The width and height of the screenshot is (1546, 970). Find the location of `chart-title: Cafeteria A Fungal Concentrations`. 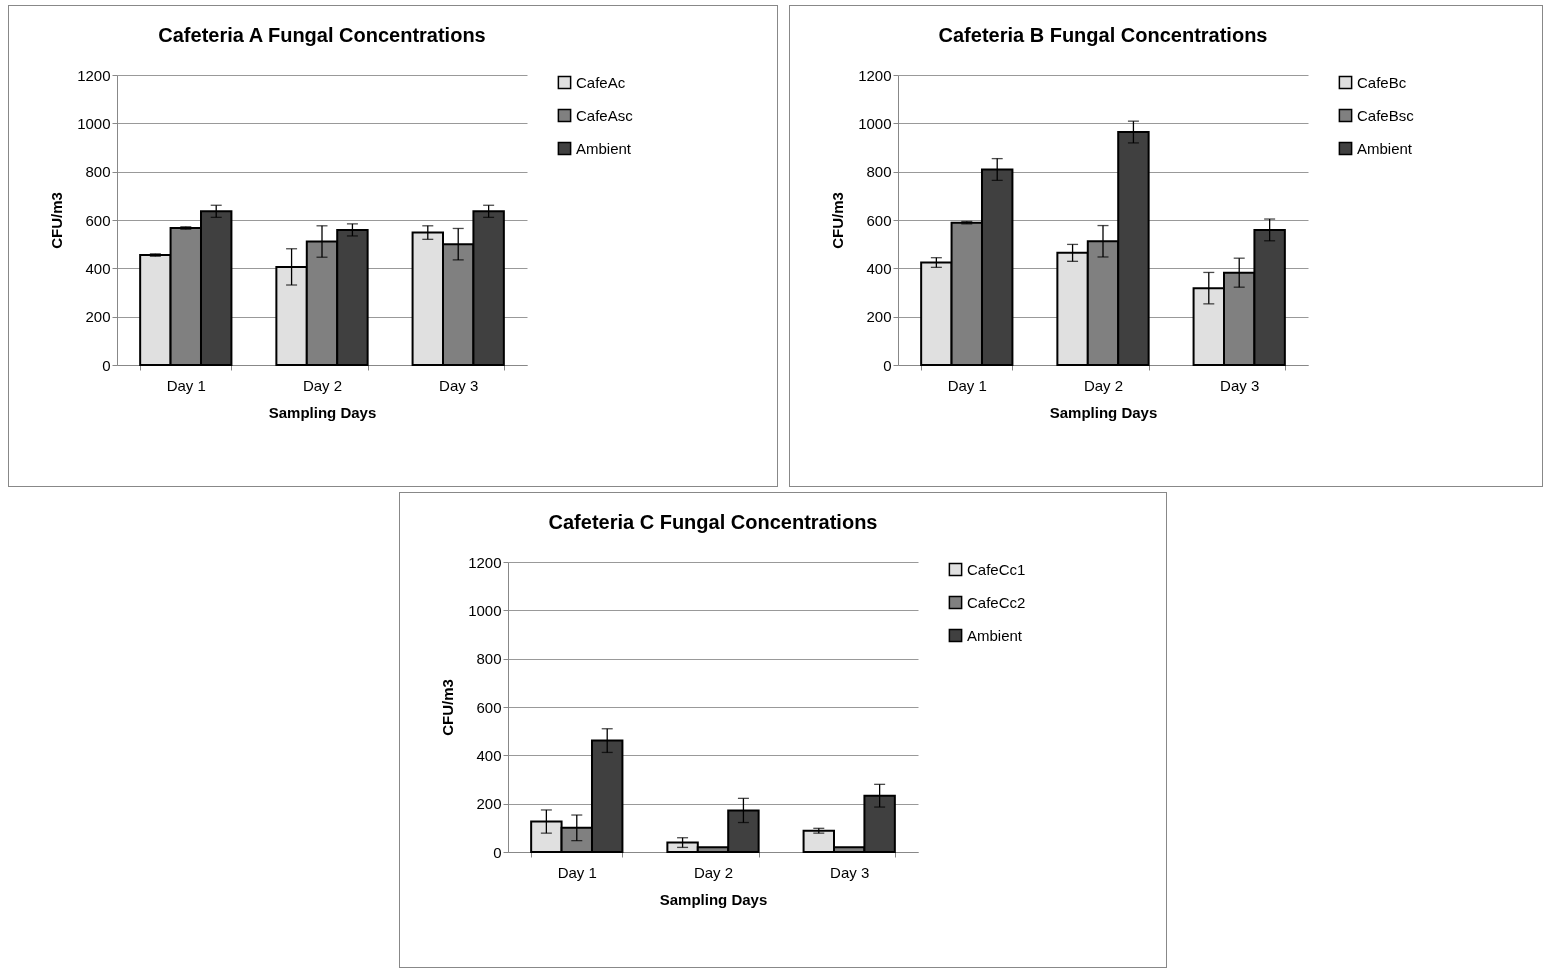

chart-title: Cafeteria A Fungal Concentrations is located at coordinates (322, 35).